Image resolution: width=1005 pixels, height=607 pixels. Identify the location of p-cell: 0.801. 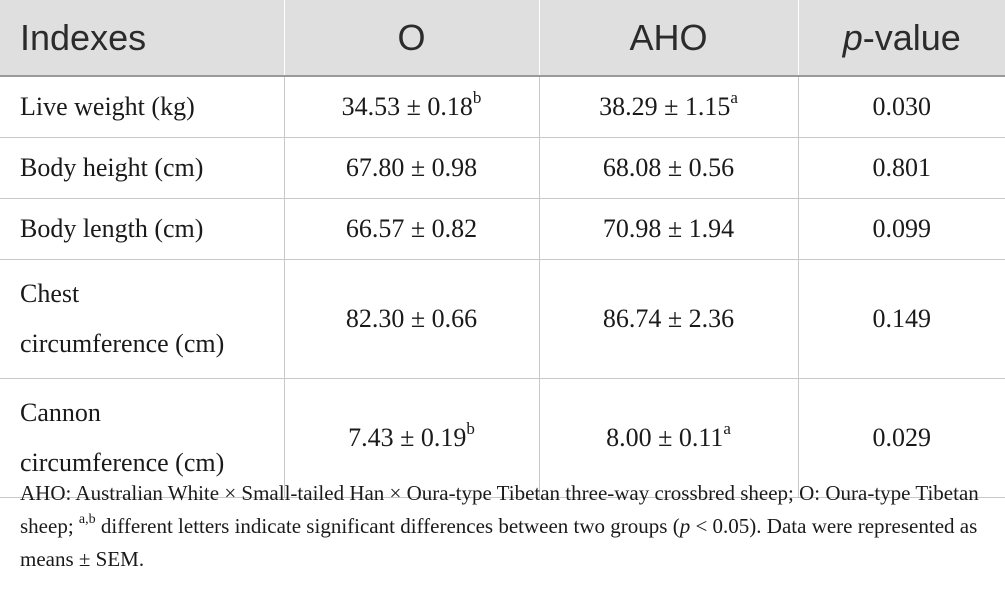
(901, 168).